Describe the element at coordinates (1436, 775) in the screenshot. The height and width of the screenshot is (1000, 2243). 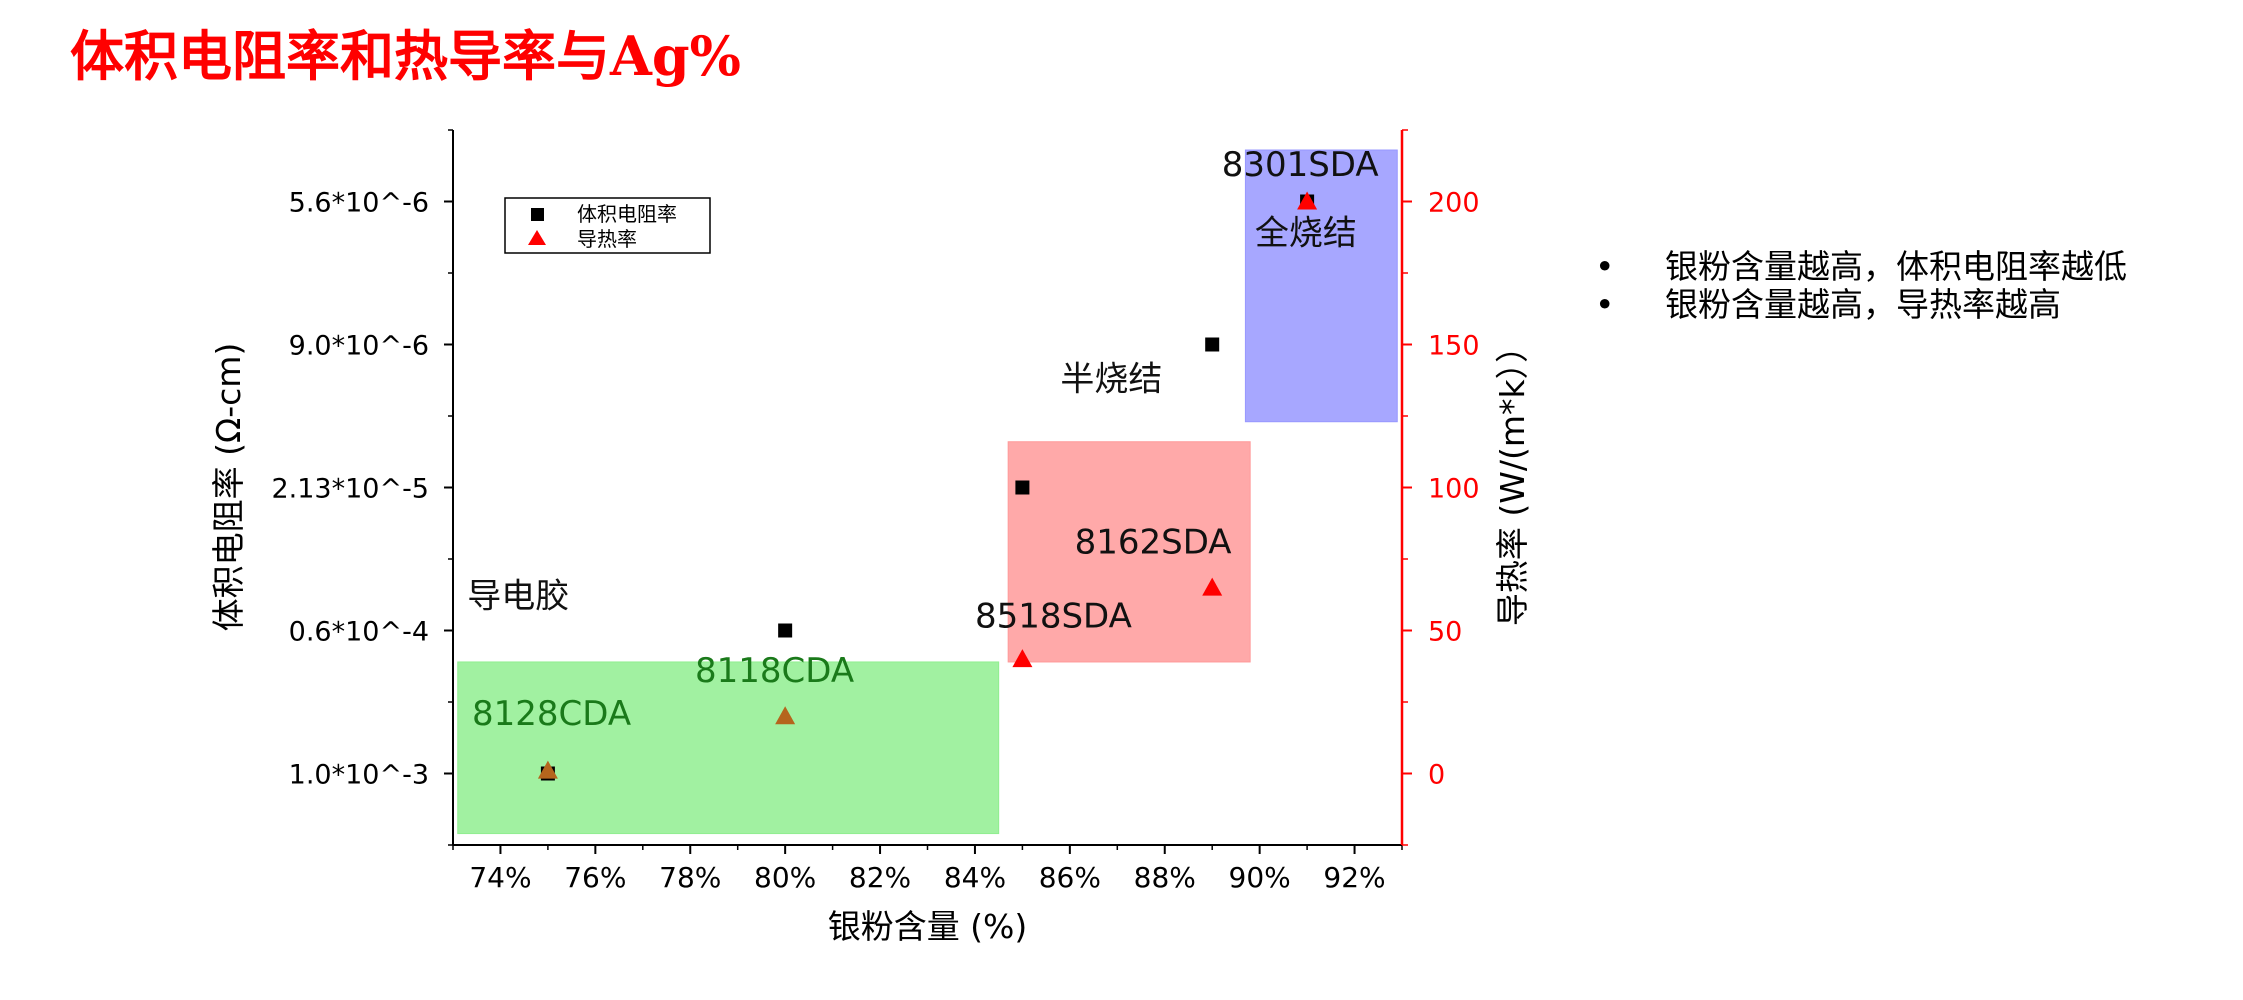
I see `y-right-tick-label: 0` at that location.